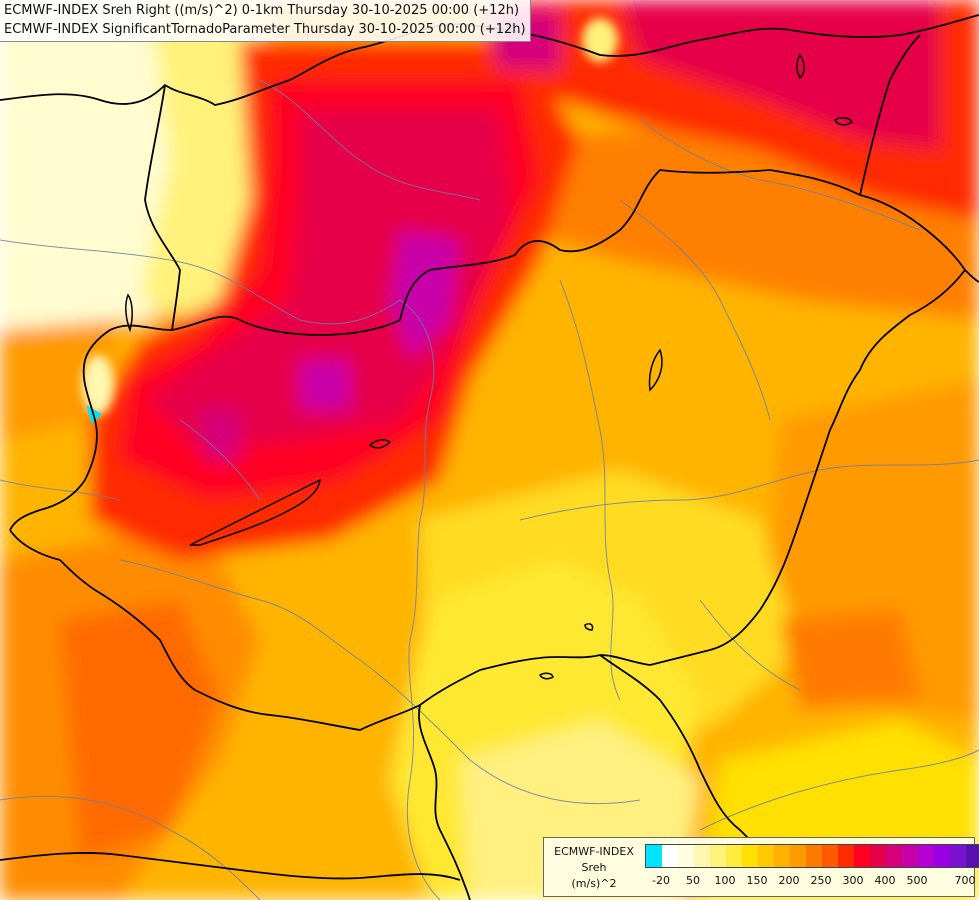 This screenshot has height=900, width=979. Describe the element at coordinates (965, 880) in the screenshot. I see `legend-tick-label: 700` at that location.